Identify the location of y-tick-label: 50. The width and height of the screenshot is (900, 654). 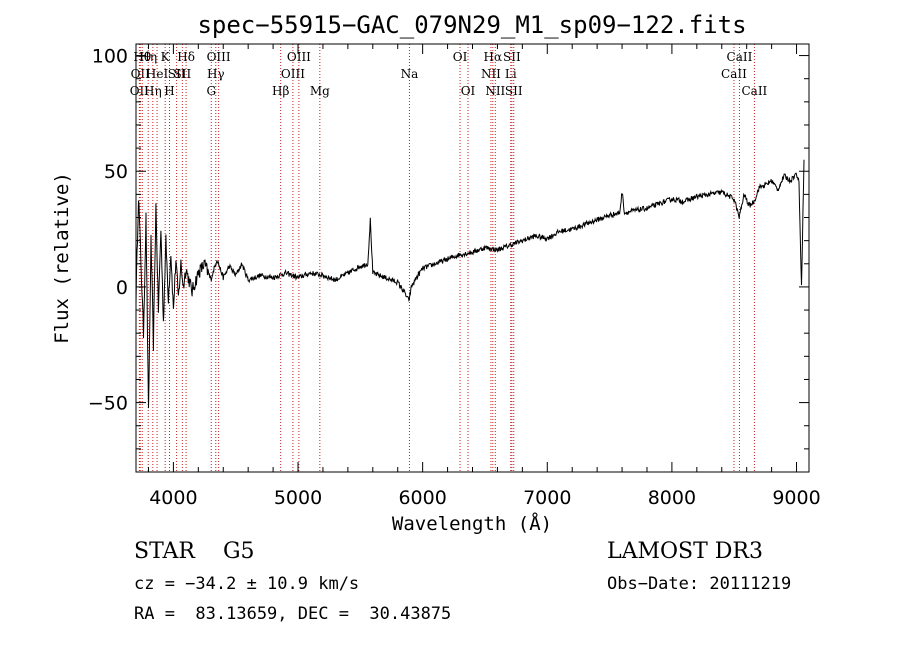
(116, 172).